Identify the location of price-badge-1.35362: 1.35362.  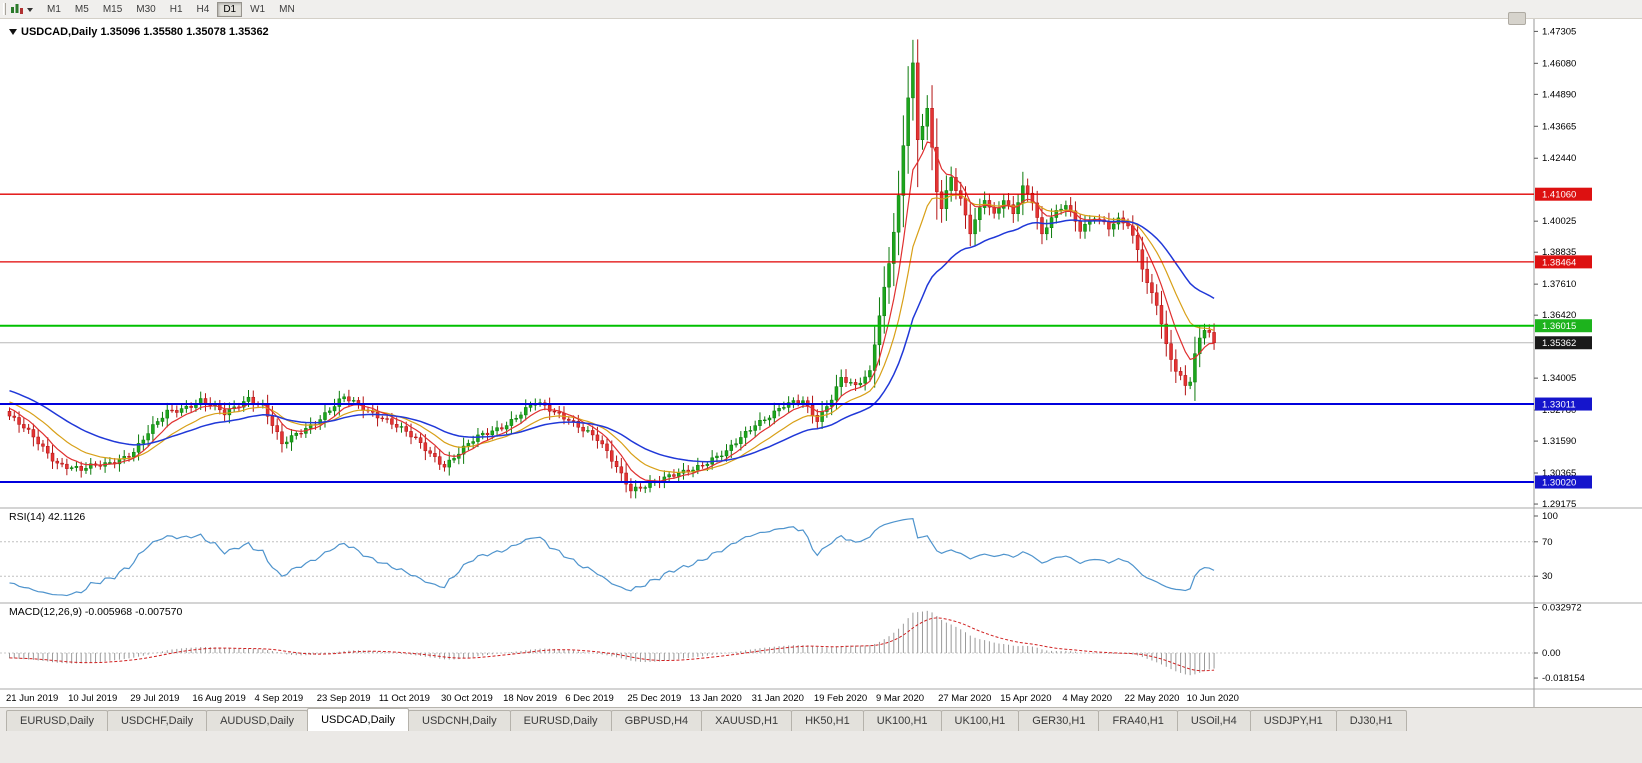
(1563, 343).